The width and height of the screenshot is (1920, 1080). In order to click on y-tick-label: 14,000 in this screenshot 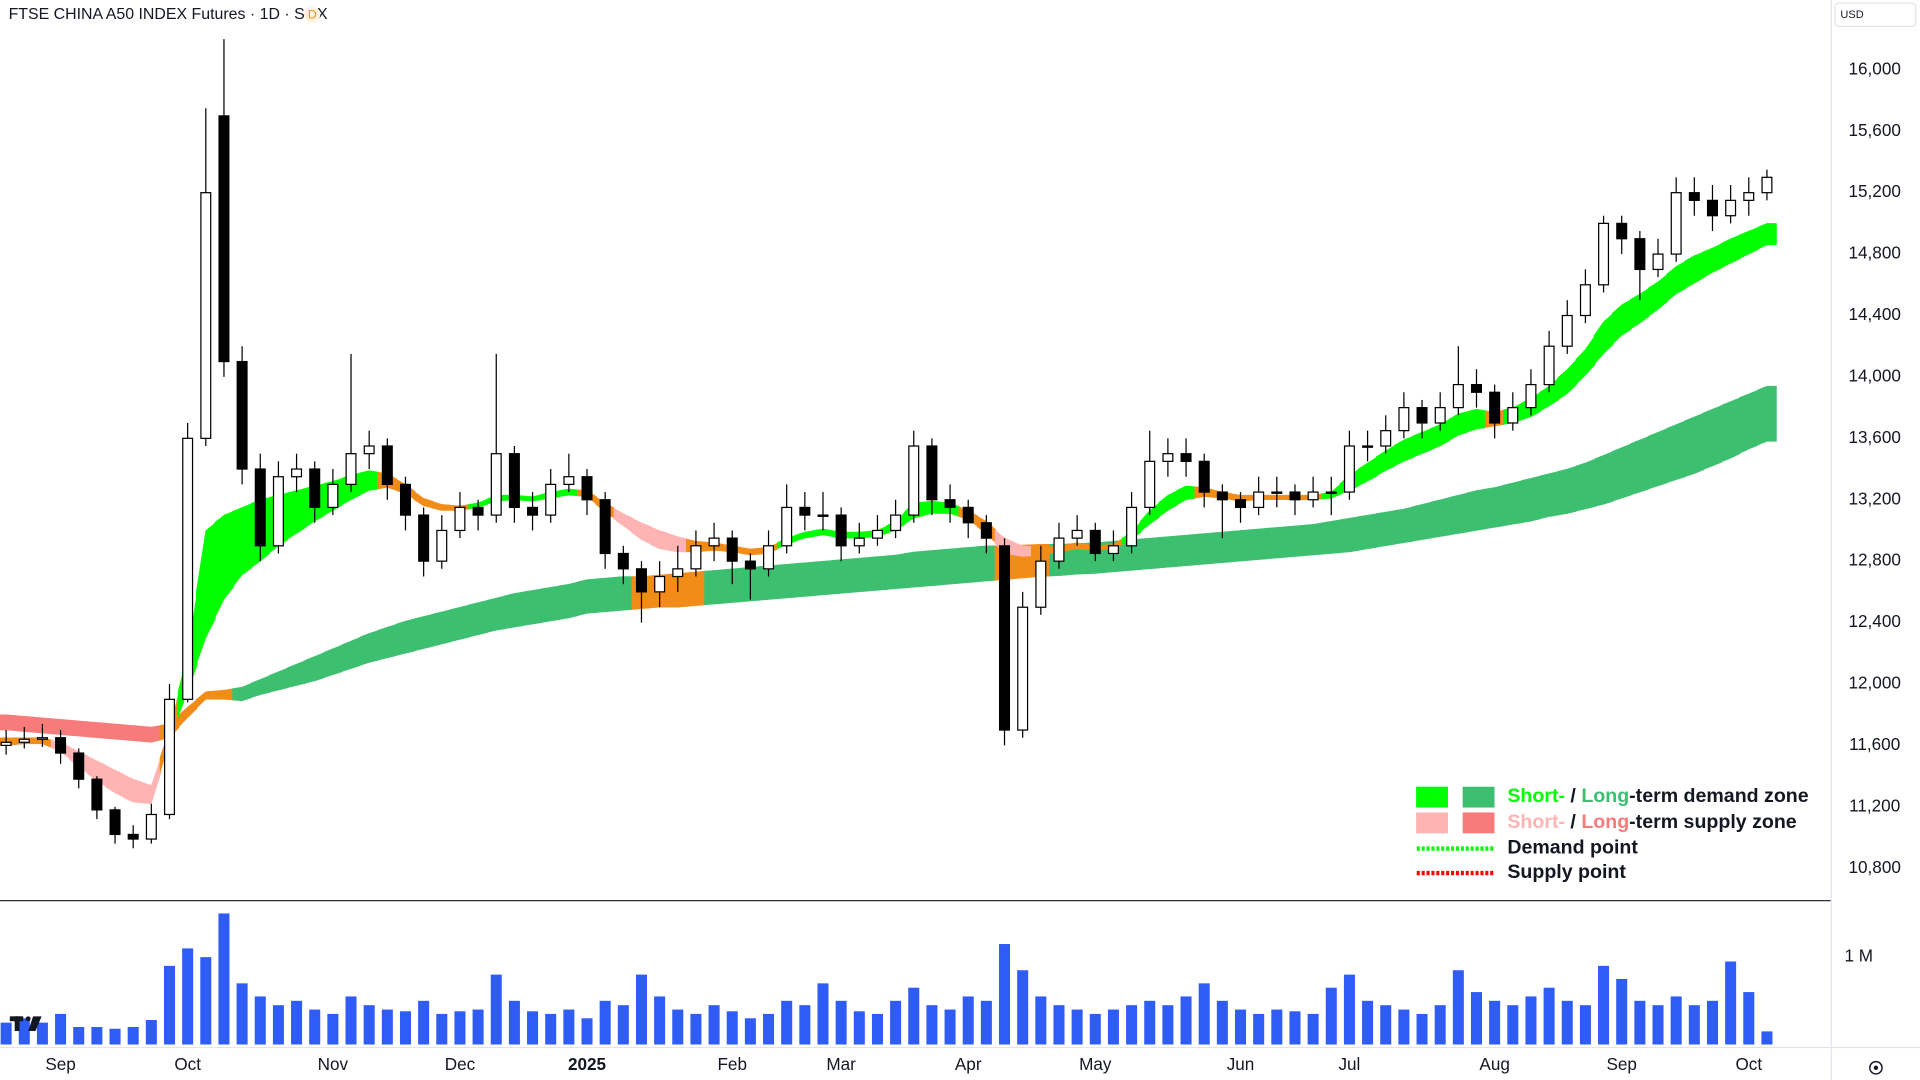, I will do `click(1874, 375)`.